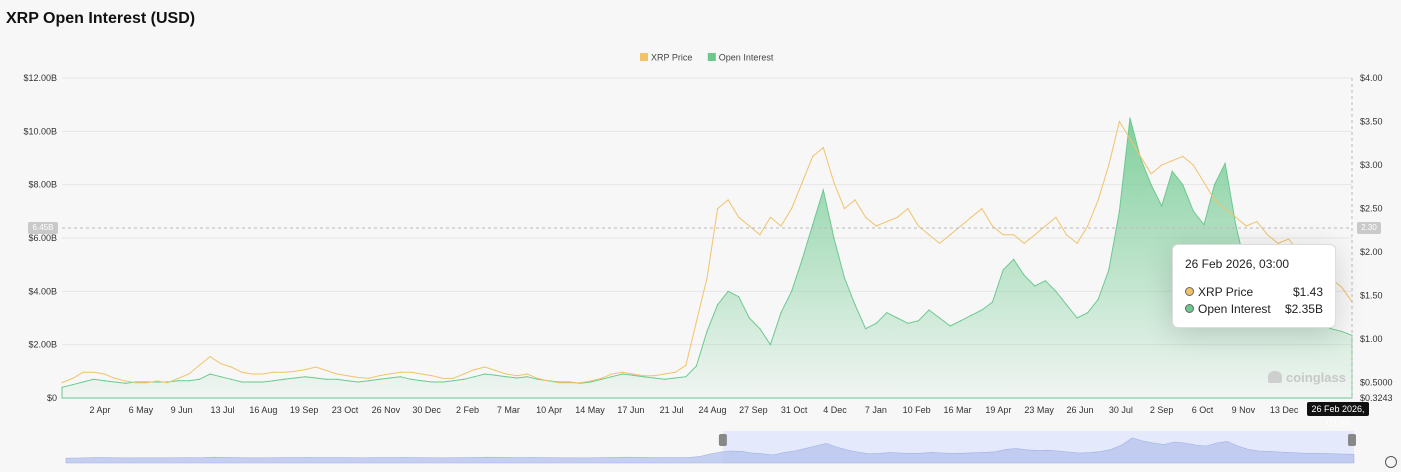 Image resolution: width=1401 pixels, height=472 pixels. What do you see at coordinates (1254, 308) in the screenshot?
I see `tooltip-row-oi: Open Interest $2.35B` at bounding box center [1254, 308].